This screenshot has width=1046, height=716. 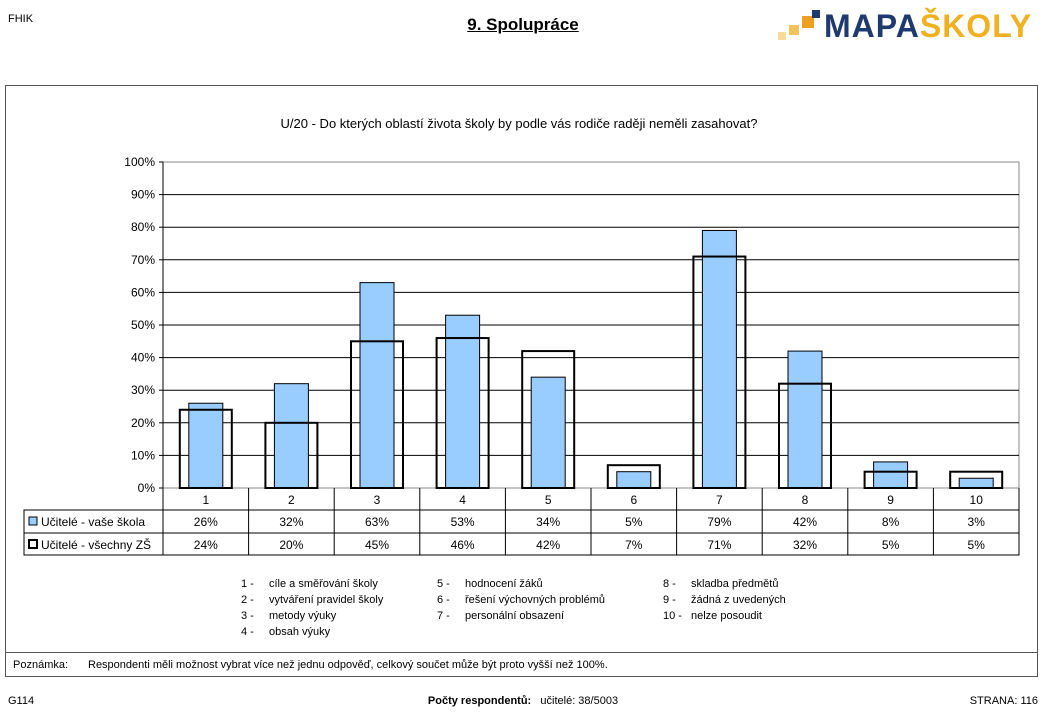 I want to click on x-tick-label: 1, so click(x=205, y=500).